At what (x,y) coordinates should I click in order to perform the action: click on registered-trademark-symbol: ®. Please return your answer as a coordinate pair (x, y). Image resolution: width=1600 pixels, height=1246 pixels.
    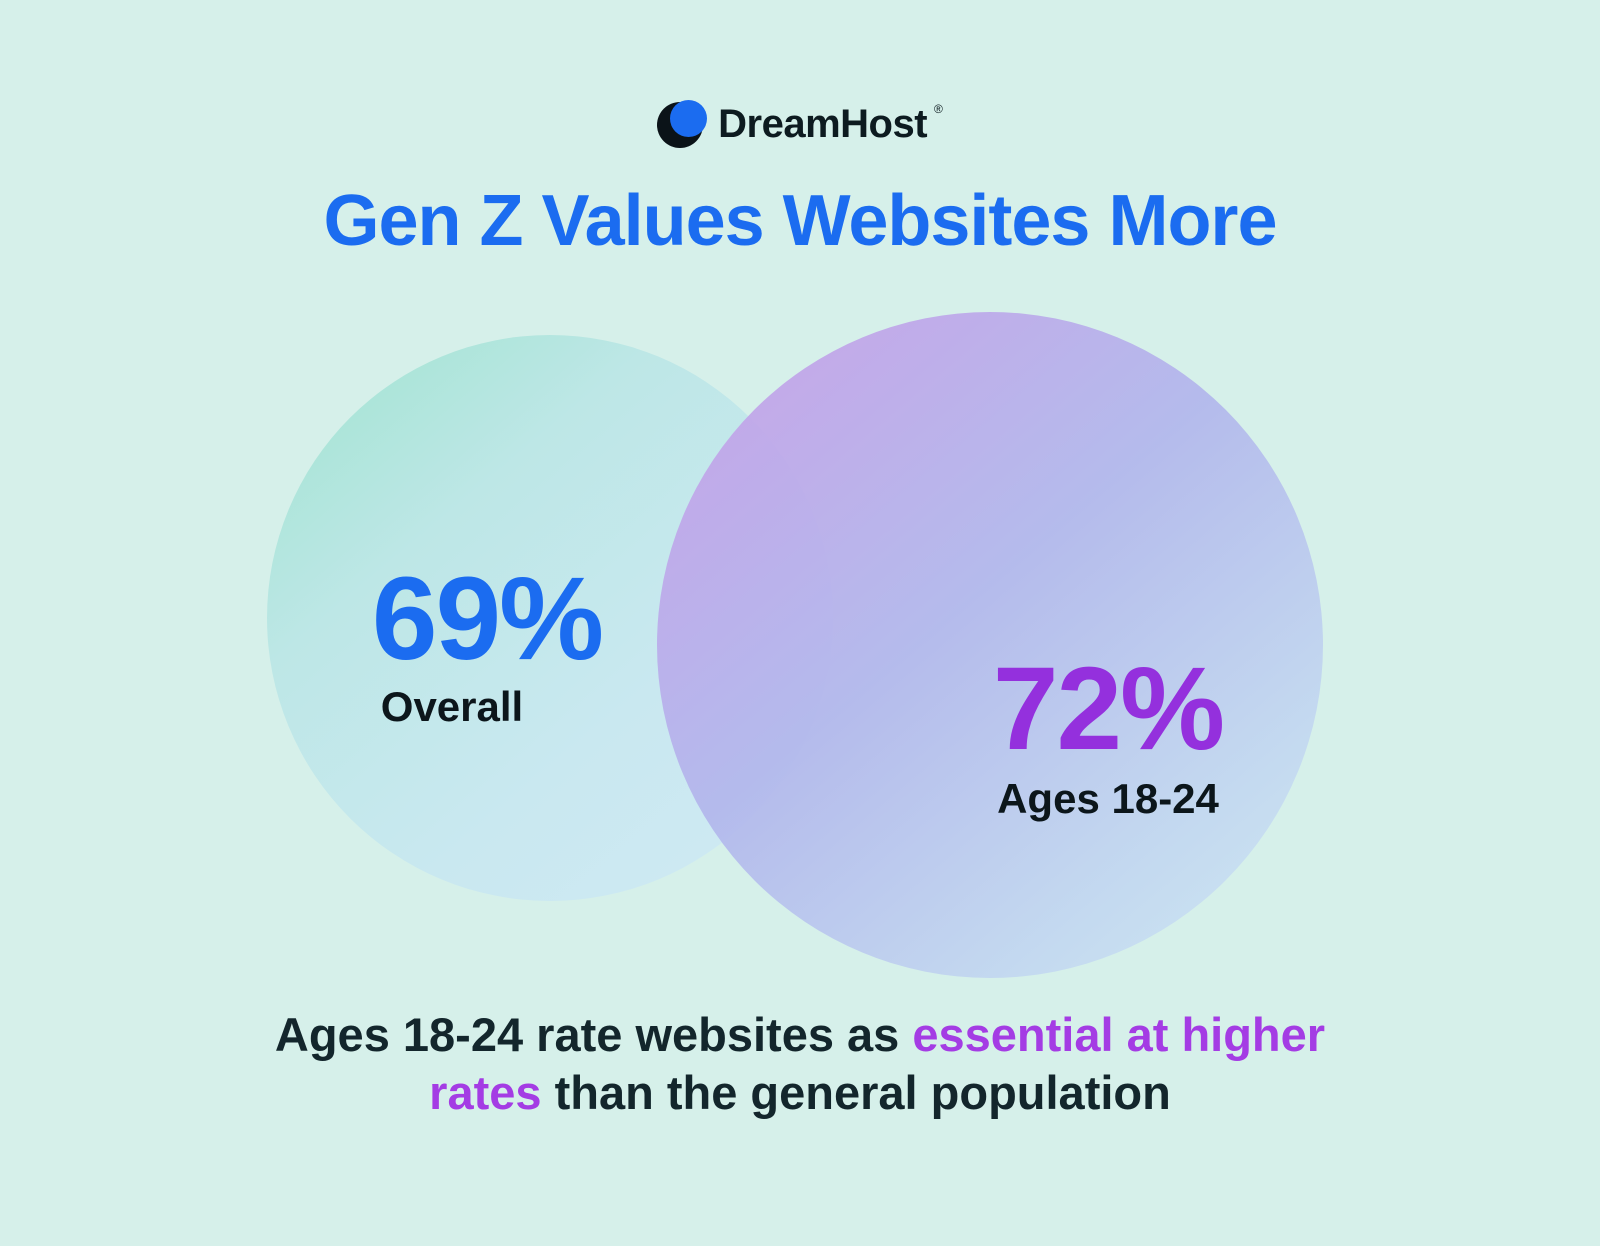
    Looking at the image, I should click on (938, 109).